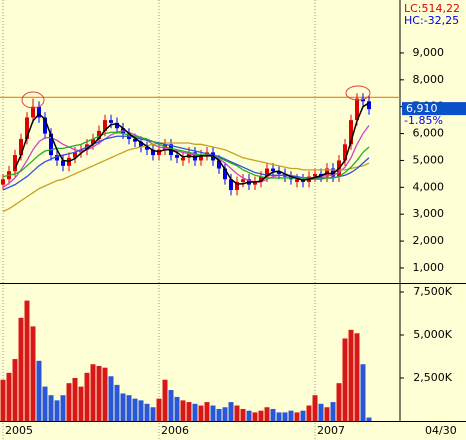  I want to click on lc-label: LC:514,22, so click(432, 8).